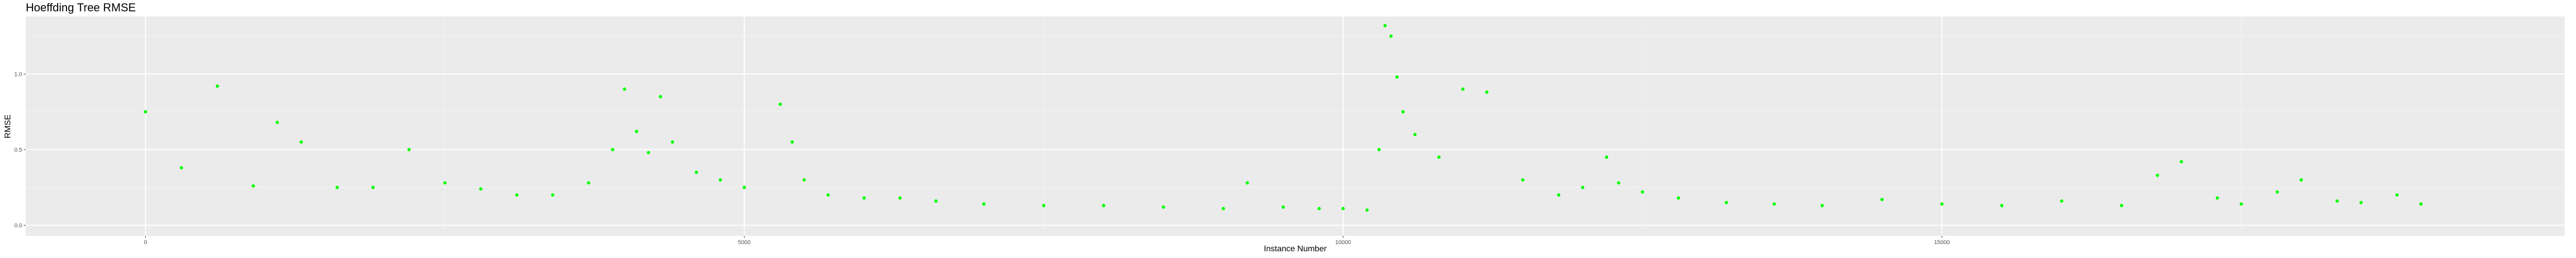 Image resolution: width=2576 pixels, height=258 pixels. I want to click on x-tick-label: 15000, so click(1942, 242).